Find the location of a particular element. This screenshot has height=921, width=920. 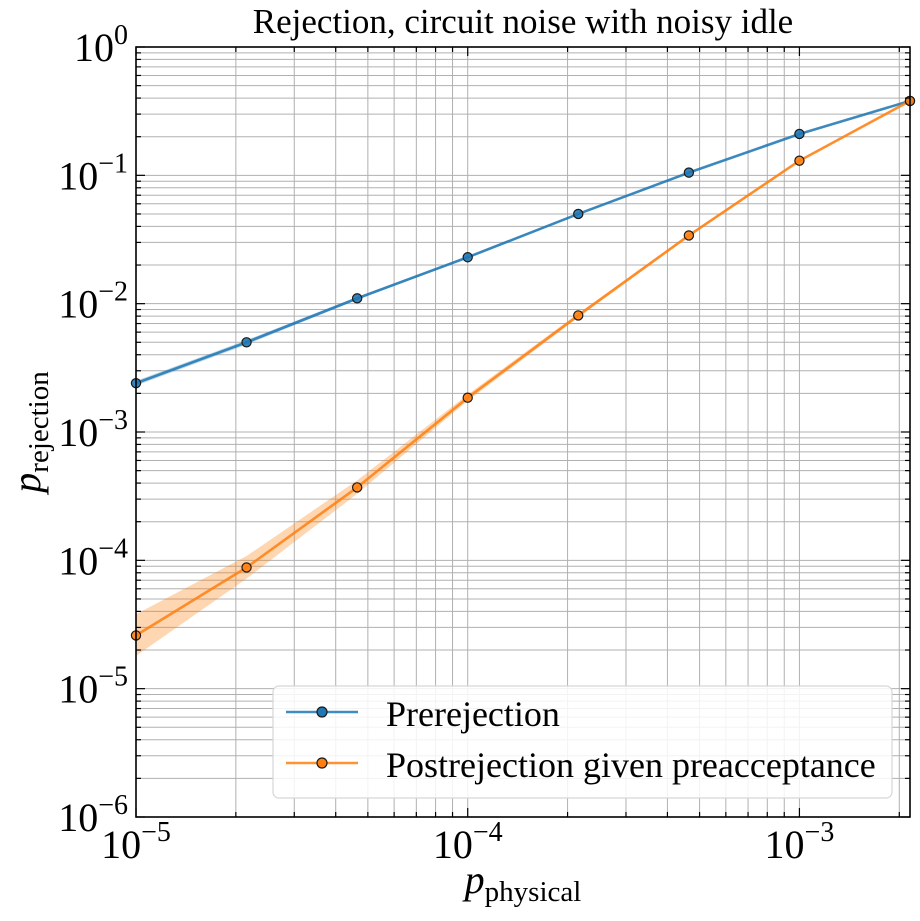

y-tick-label-exponent: −6 is located at coordinates (113, 805).